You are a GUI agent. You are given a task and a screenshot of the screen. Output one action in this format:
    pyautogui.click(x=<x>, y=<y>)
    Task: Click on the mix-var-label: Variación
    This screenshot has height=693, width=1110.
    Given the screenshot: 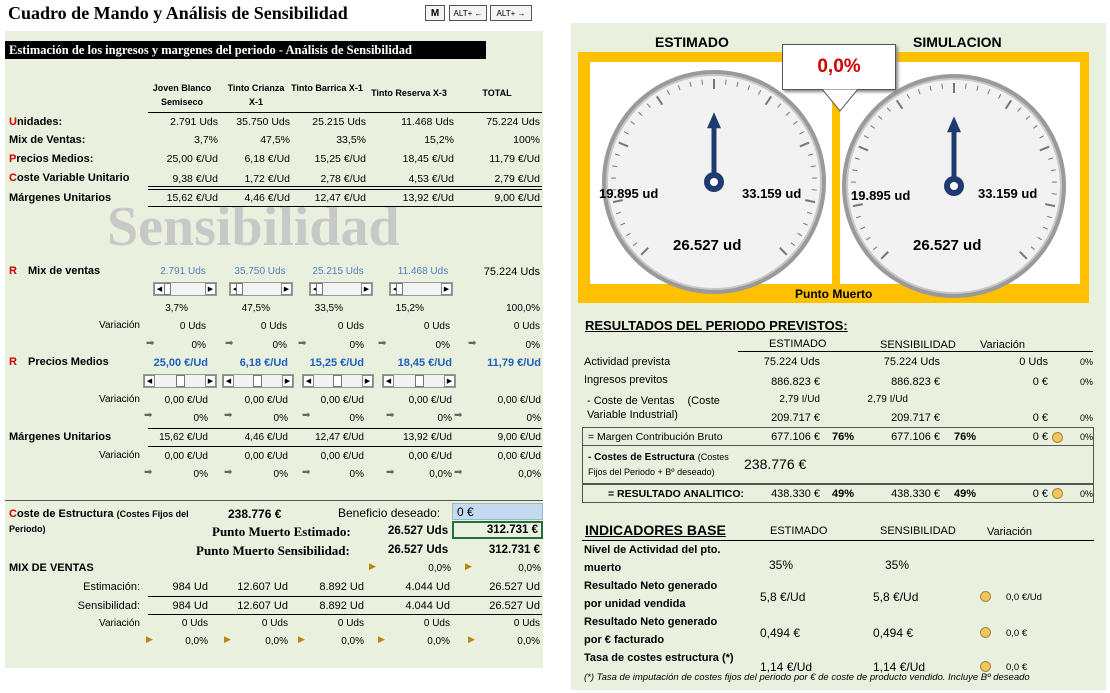 What is the action you would take?
    pyautogui.click(x=119, y=325)
    